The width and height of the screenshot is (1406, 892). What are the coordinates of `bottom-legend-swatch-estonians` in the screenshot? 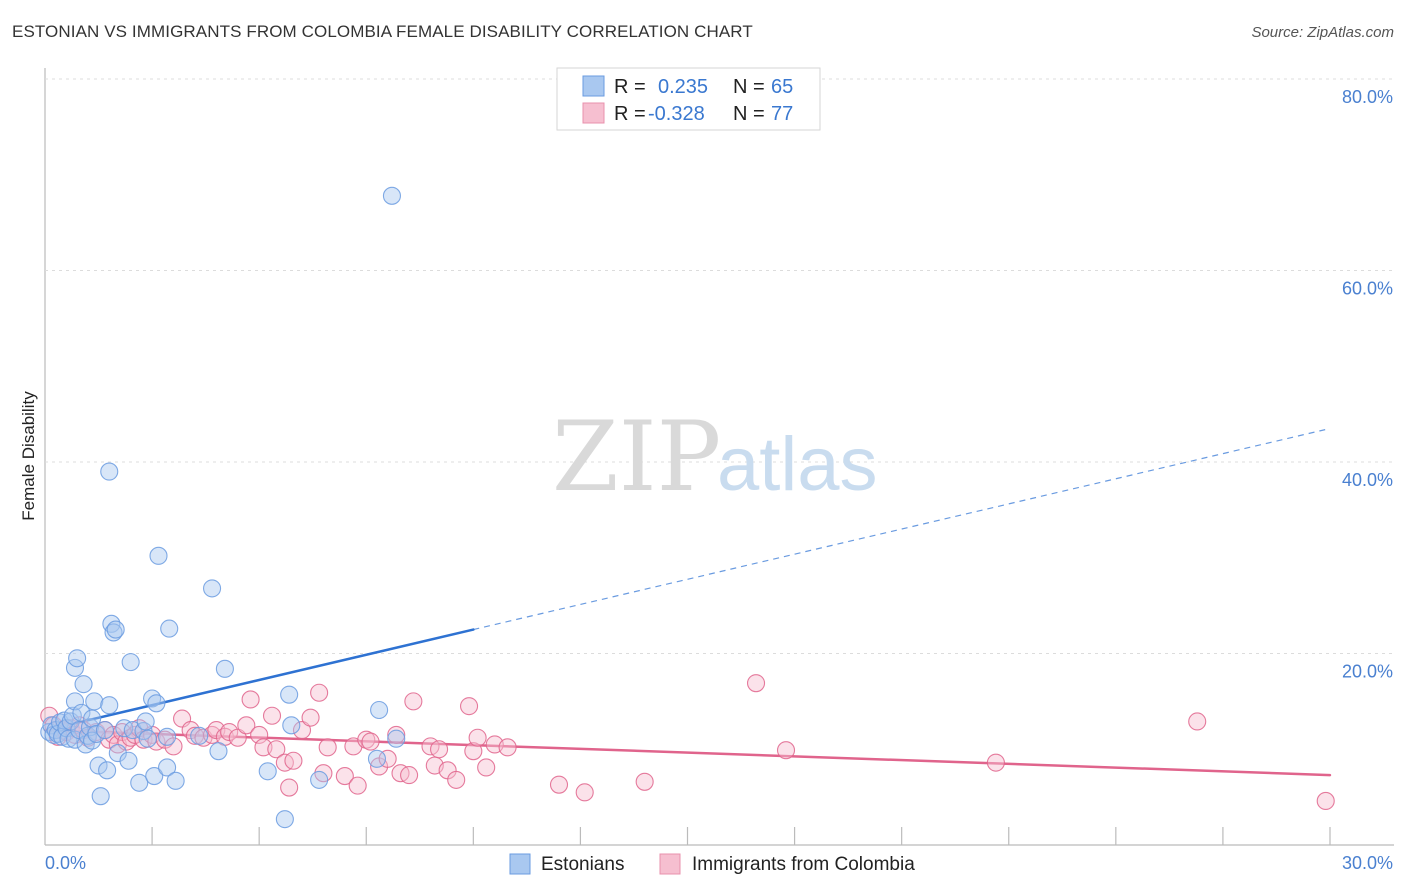 It's located at (520, 864).